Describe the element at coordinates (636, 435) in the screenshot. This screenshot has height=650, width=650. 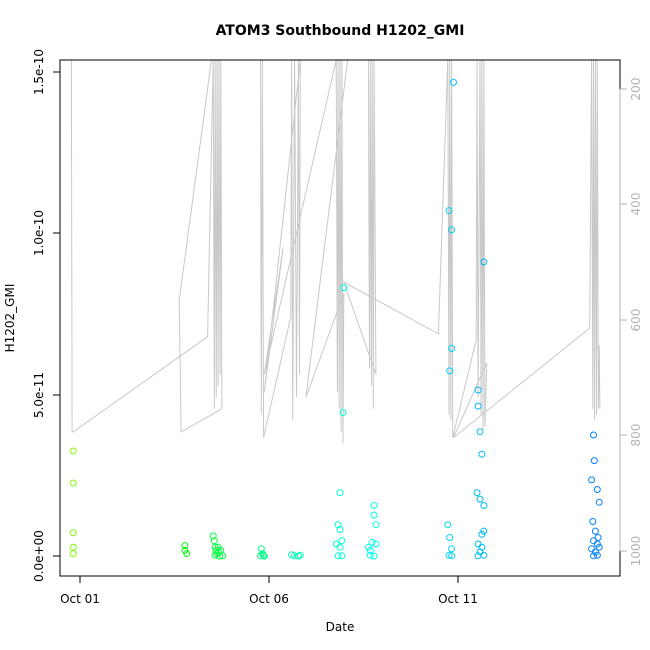
I see `right-tick-label: 800` at that location.